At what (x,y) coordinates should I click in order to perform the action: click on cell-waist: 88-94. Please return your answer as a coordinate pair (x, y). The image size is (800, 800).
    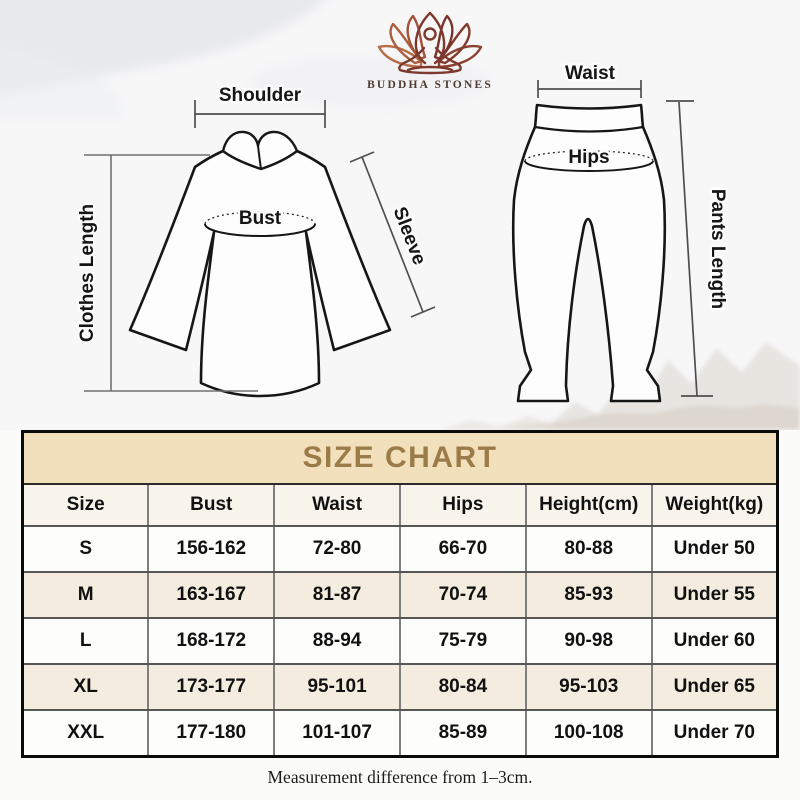
    Looking at the image, I should click on (337, 641).